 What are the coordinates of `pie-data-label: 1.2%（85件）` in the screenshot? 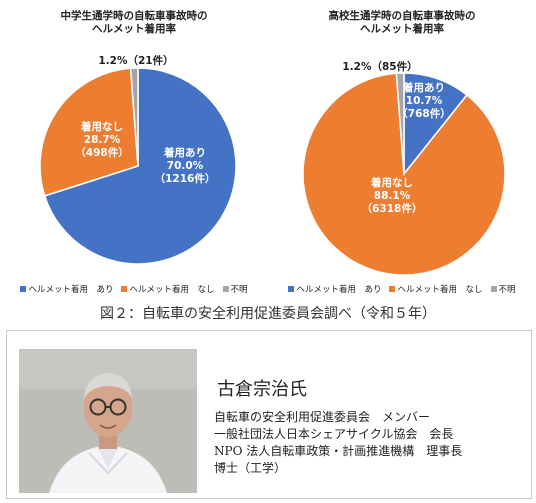 It's located at (379, 66).